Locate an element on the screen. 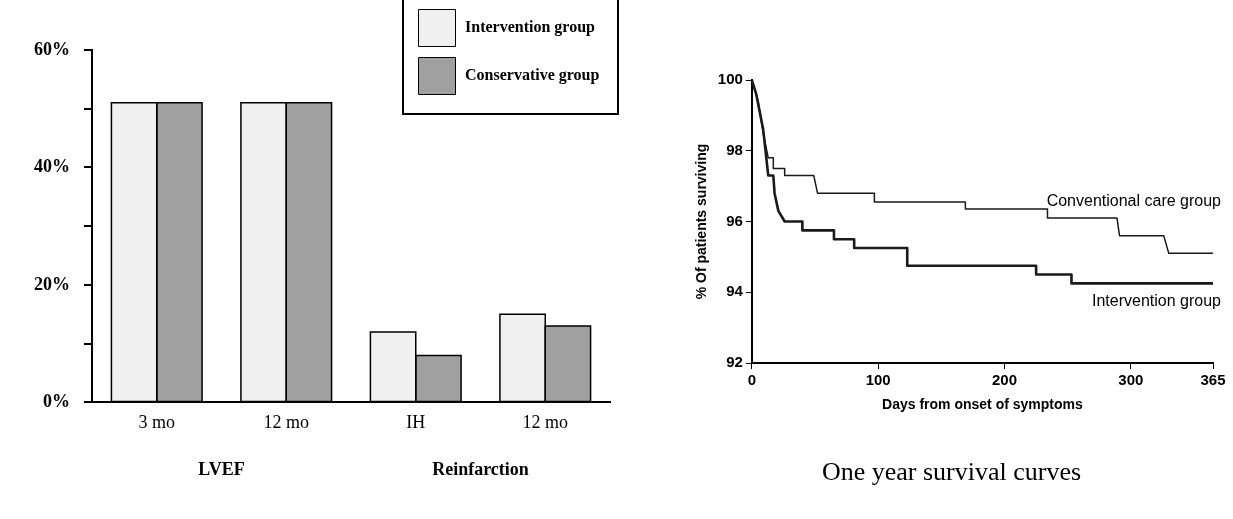 The height and width of the screenshot is (519, 1233). series-label: Conventional care group is located at coordinates (1134, 200).